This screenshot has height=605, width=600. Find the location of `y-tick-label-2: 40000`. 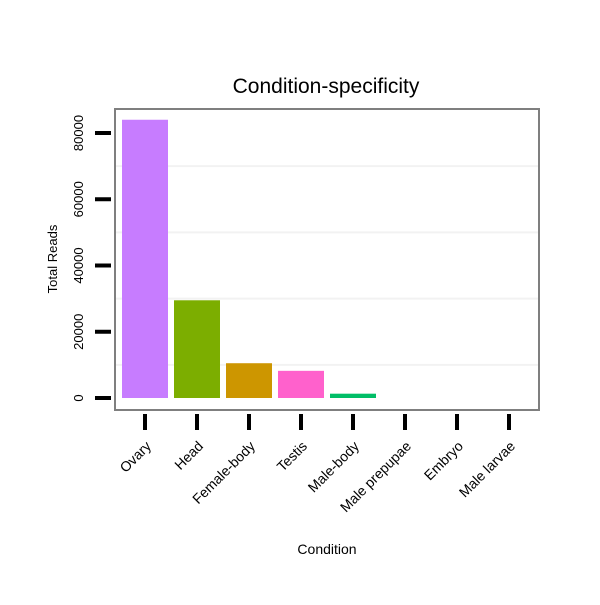

y-tick-label-2: 40000 is located at coordinates (78, 265).